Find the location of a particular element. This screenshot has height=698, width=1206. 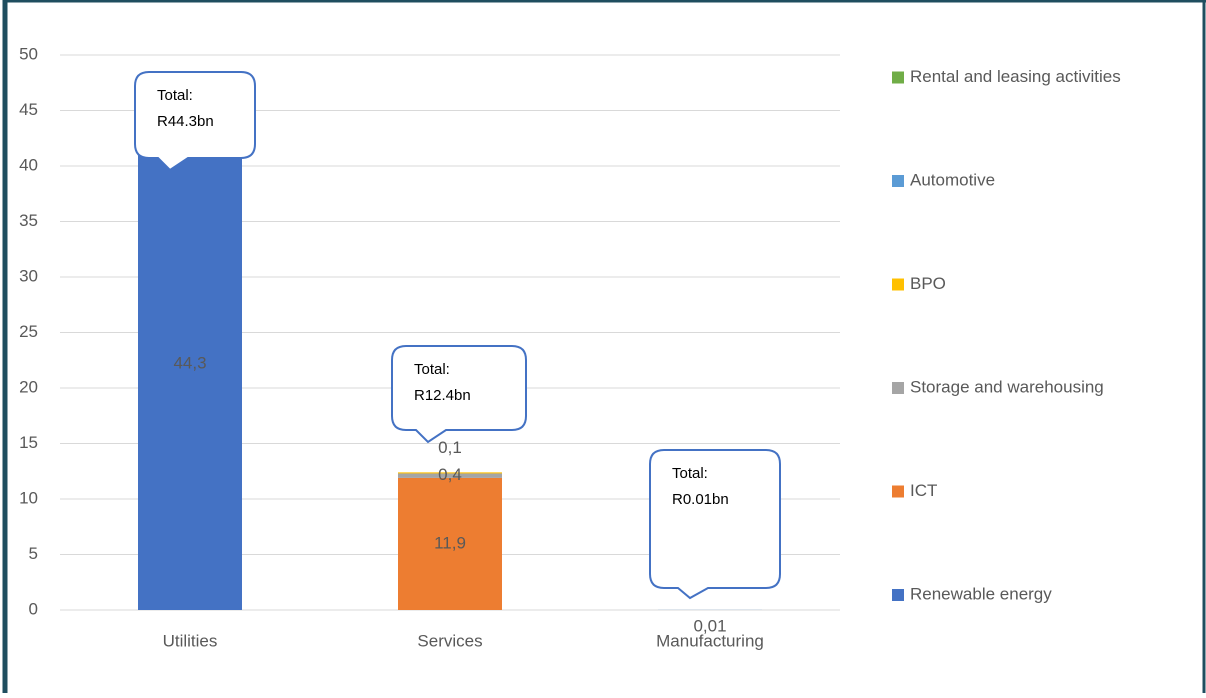

data-label: 0,4 is located at coordinates (450, 474).